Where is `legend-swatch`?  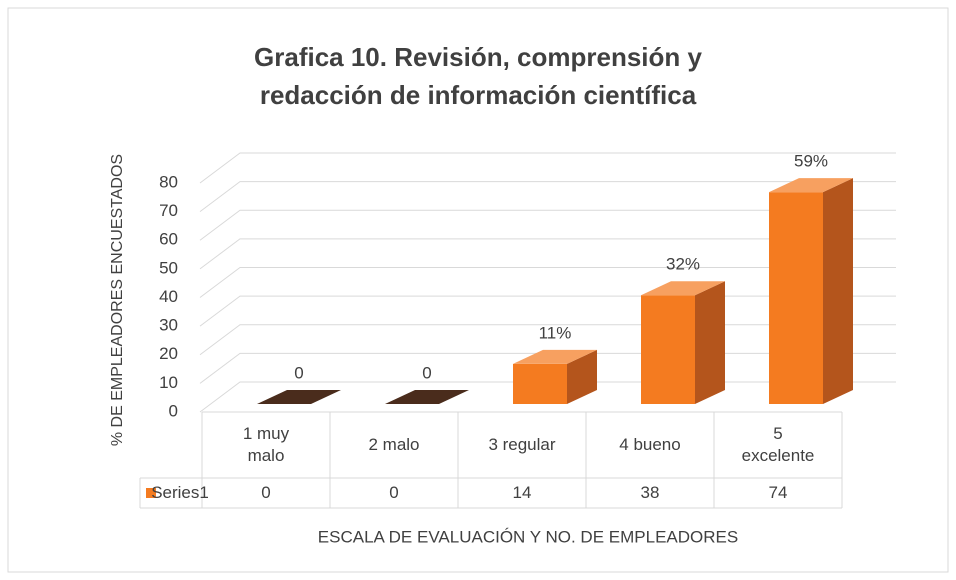 legend-swatch is located at coordinates (151, 493).